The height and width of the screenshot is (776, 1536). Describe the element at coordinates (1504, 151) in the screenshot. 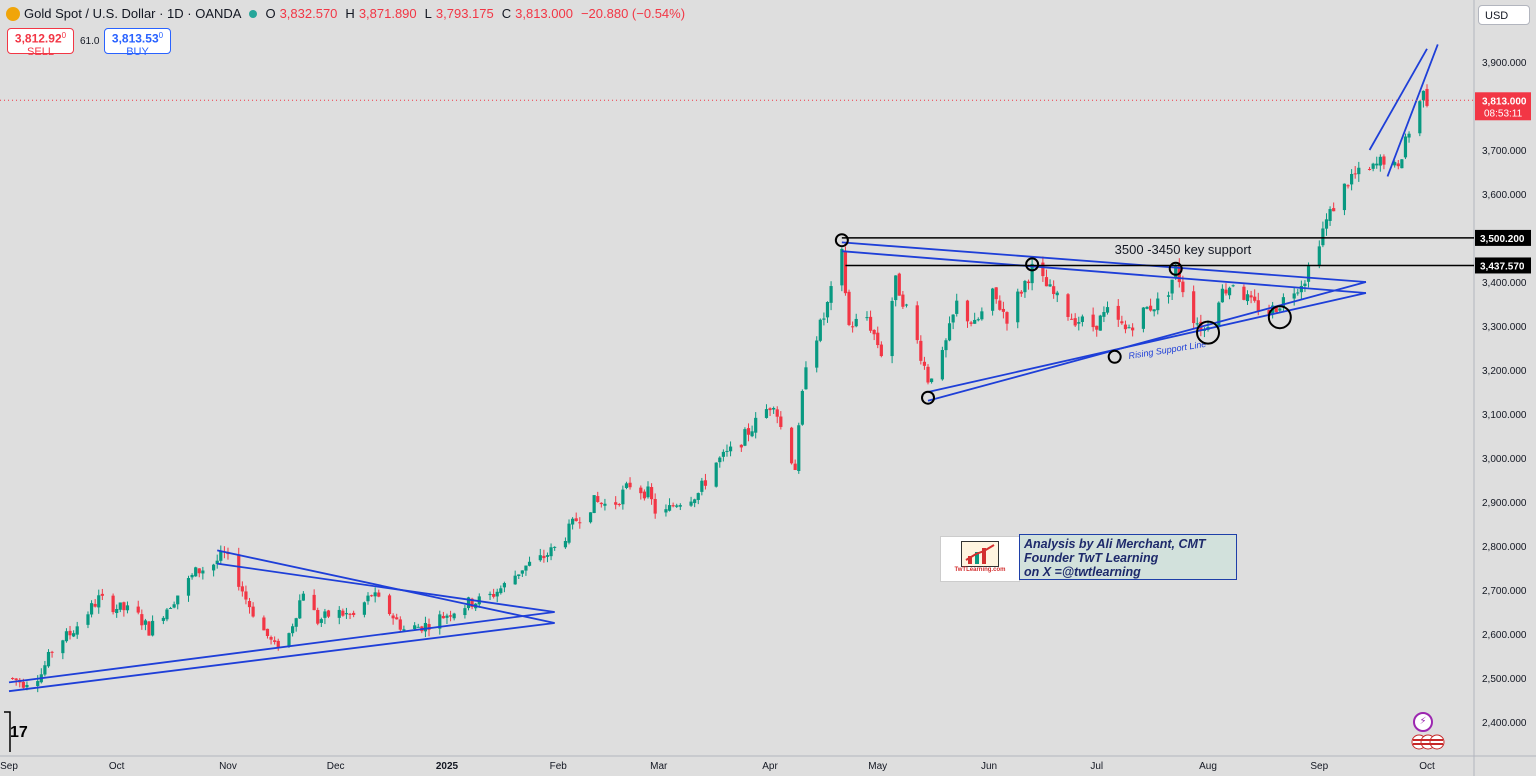

I see `y-tick-label: 3,700.000` at that location.